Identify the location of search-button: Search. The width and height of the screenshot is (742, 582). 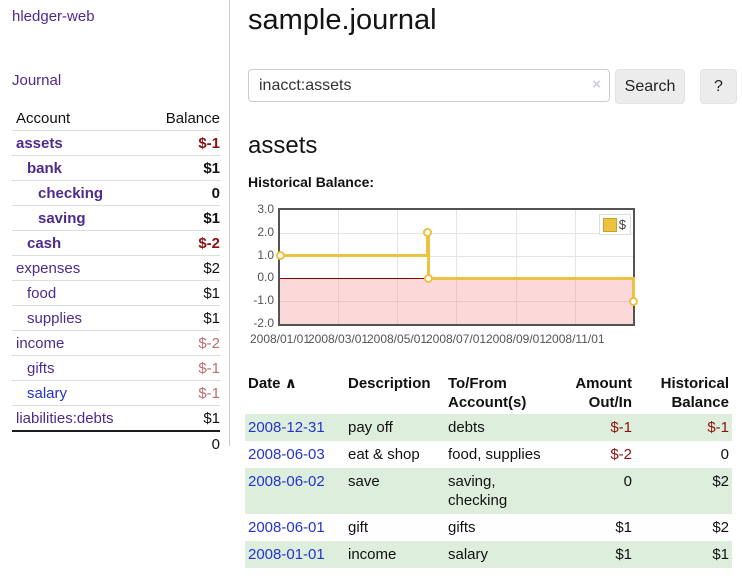
(650, 86).